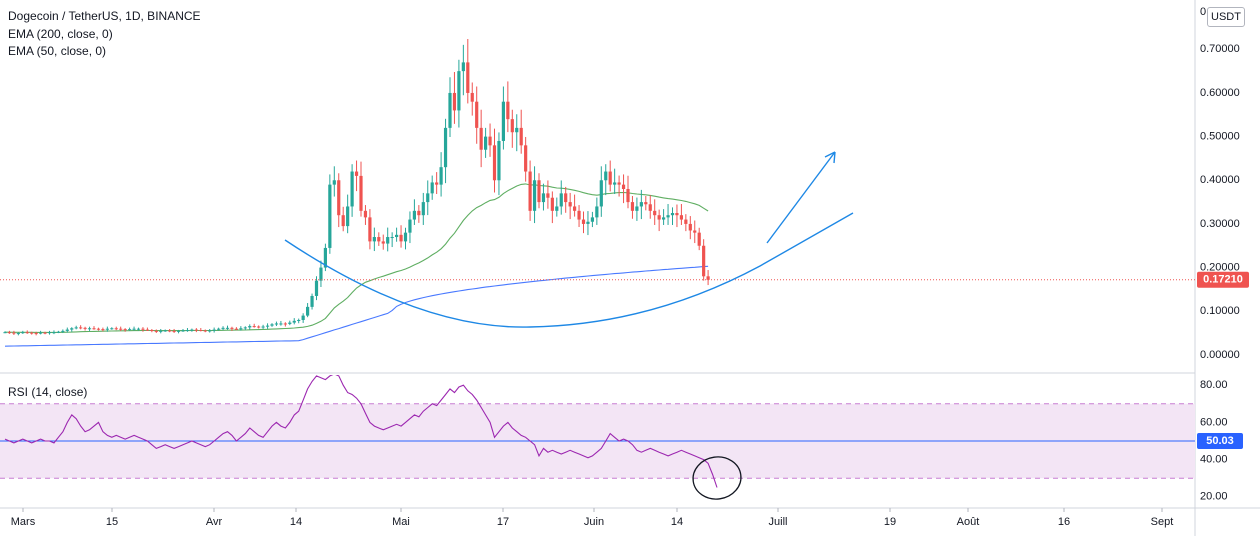 Image resolution: width=1260 pixels, height=536 pixels. I want to click on price-axis-top-label: 0, so click(1203, 12).